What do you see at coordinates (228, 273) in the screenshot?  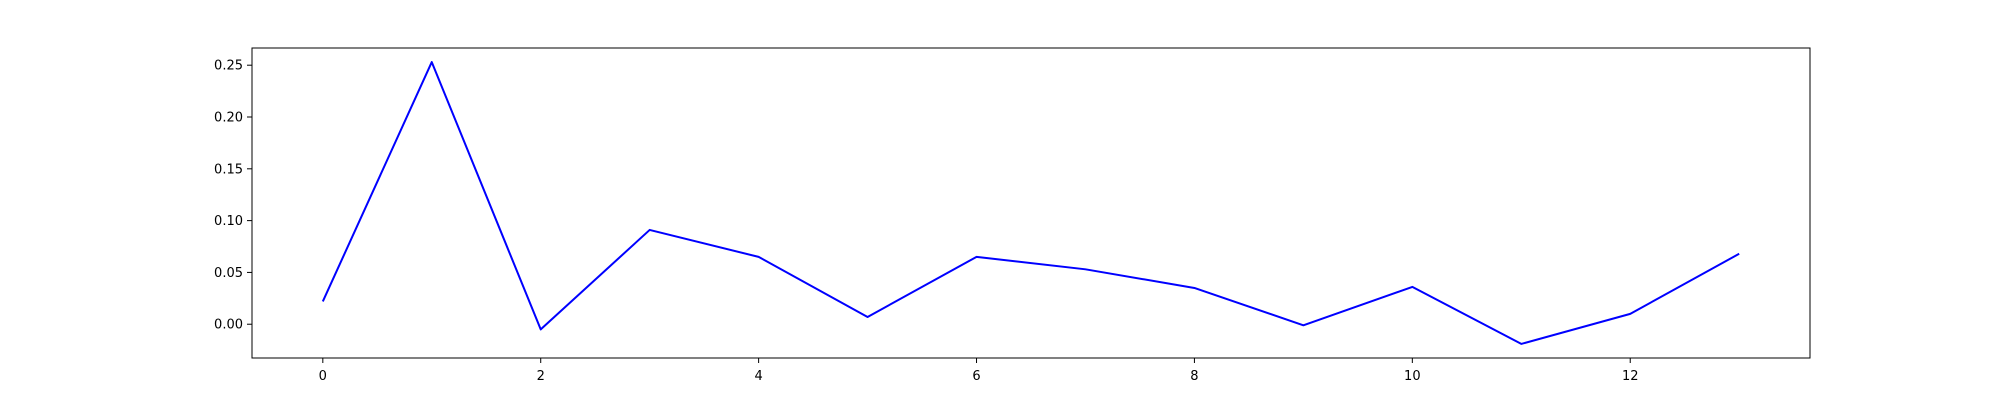 I see `y-tick-label: 0.05` at bounding box center [228, 273].